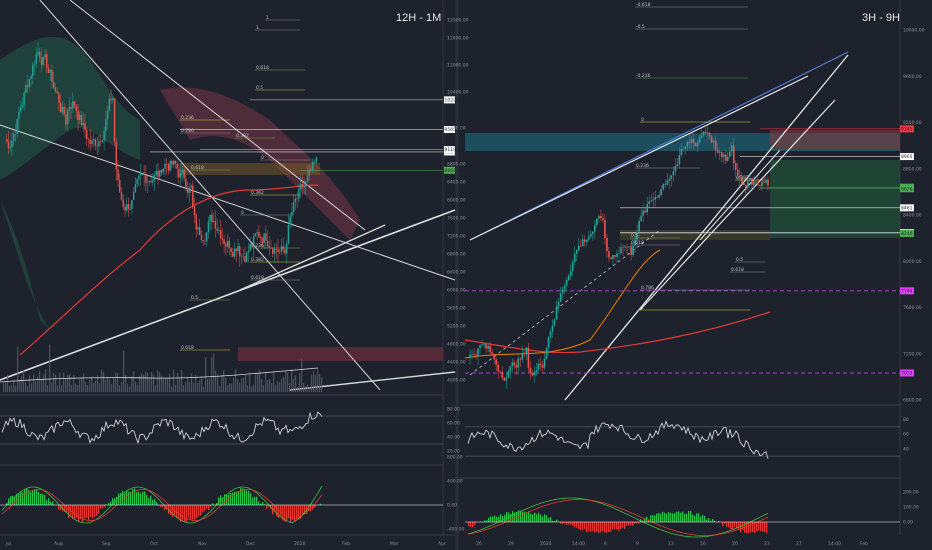 Image resolution: width=932 pixels, height=550 pixels. What do you see at coordinates (881, 18) in the screenshot?
I see `right-timeframe-label: 3H - 9H` at bounding box center [881, 18].